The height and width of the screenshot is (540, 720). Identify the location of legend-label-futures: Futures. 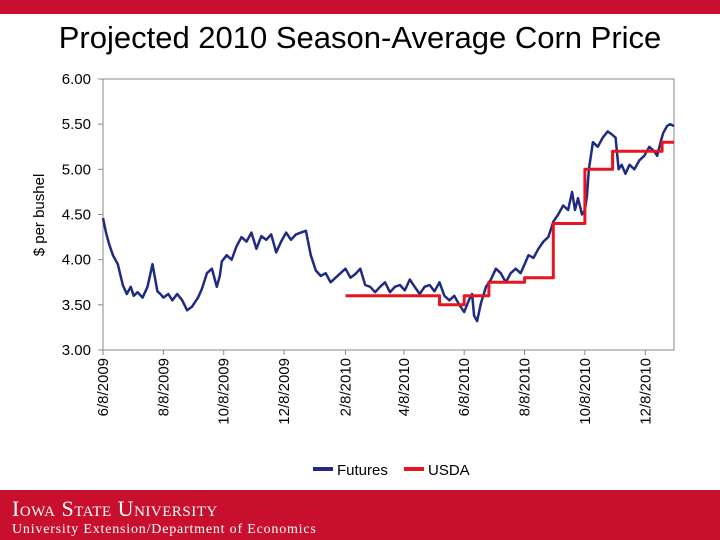
(362, 470).